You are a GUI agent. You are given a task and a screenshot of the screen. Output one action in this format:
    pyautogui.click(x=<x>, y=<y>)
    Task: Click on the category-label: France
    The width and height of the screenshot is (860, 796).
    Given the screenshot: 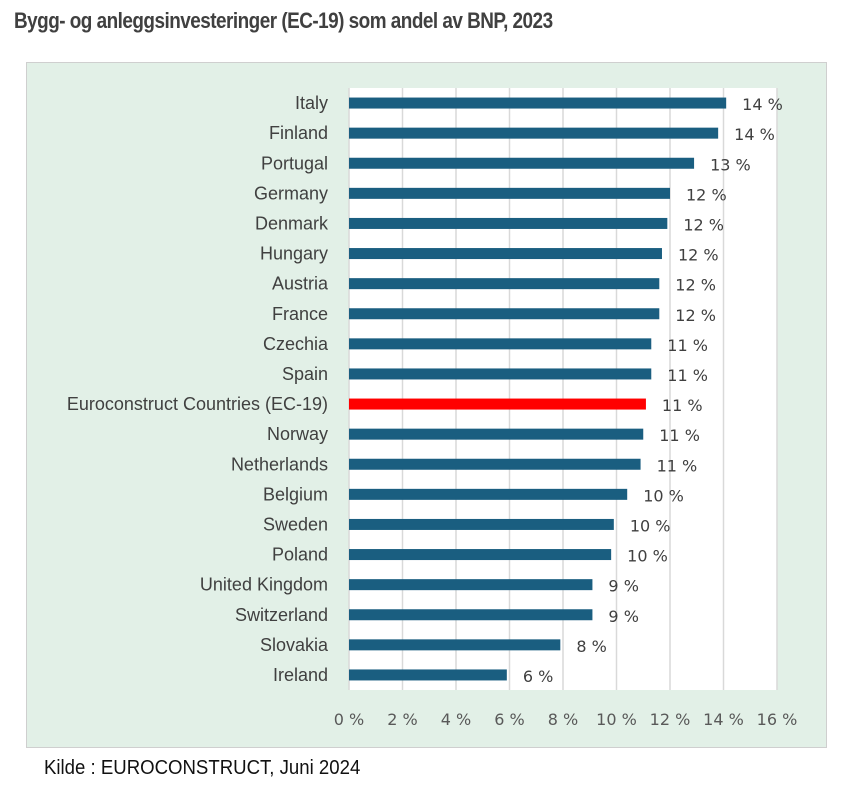 What is the action you would take?
    pyautogui.click(x=300, y=314)
    